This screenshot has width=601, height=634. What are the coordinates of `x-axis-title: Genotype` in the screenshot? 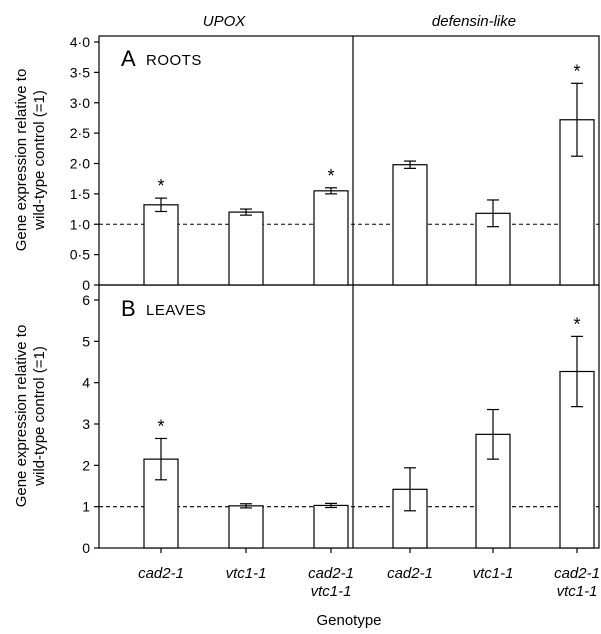 It's located at (348, 620).